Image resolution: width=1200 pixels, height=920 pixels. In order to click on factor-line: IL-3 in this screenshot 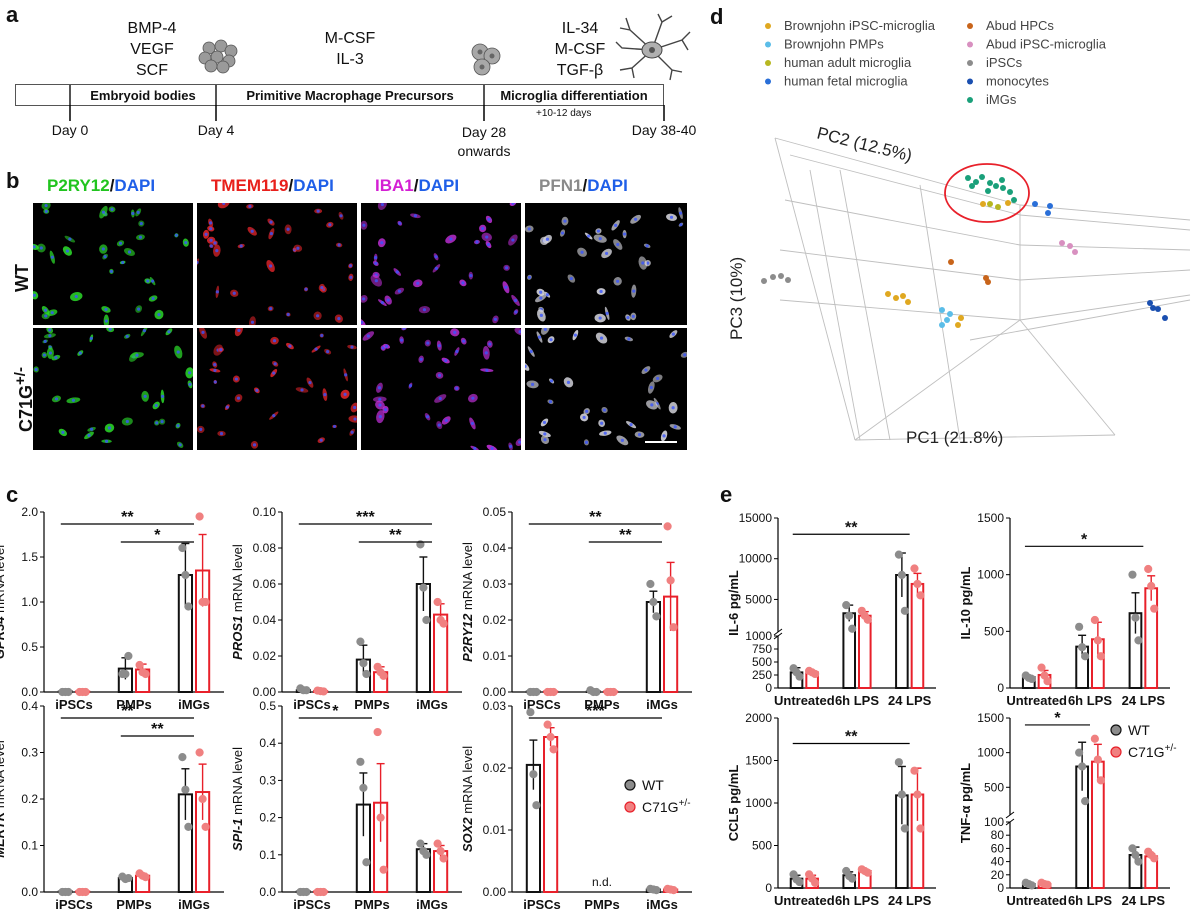, I will do `click(350, 59)`.